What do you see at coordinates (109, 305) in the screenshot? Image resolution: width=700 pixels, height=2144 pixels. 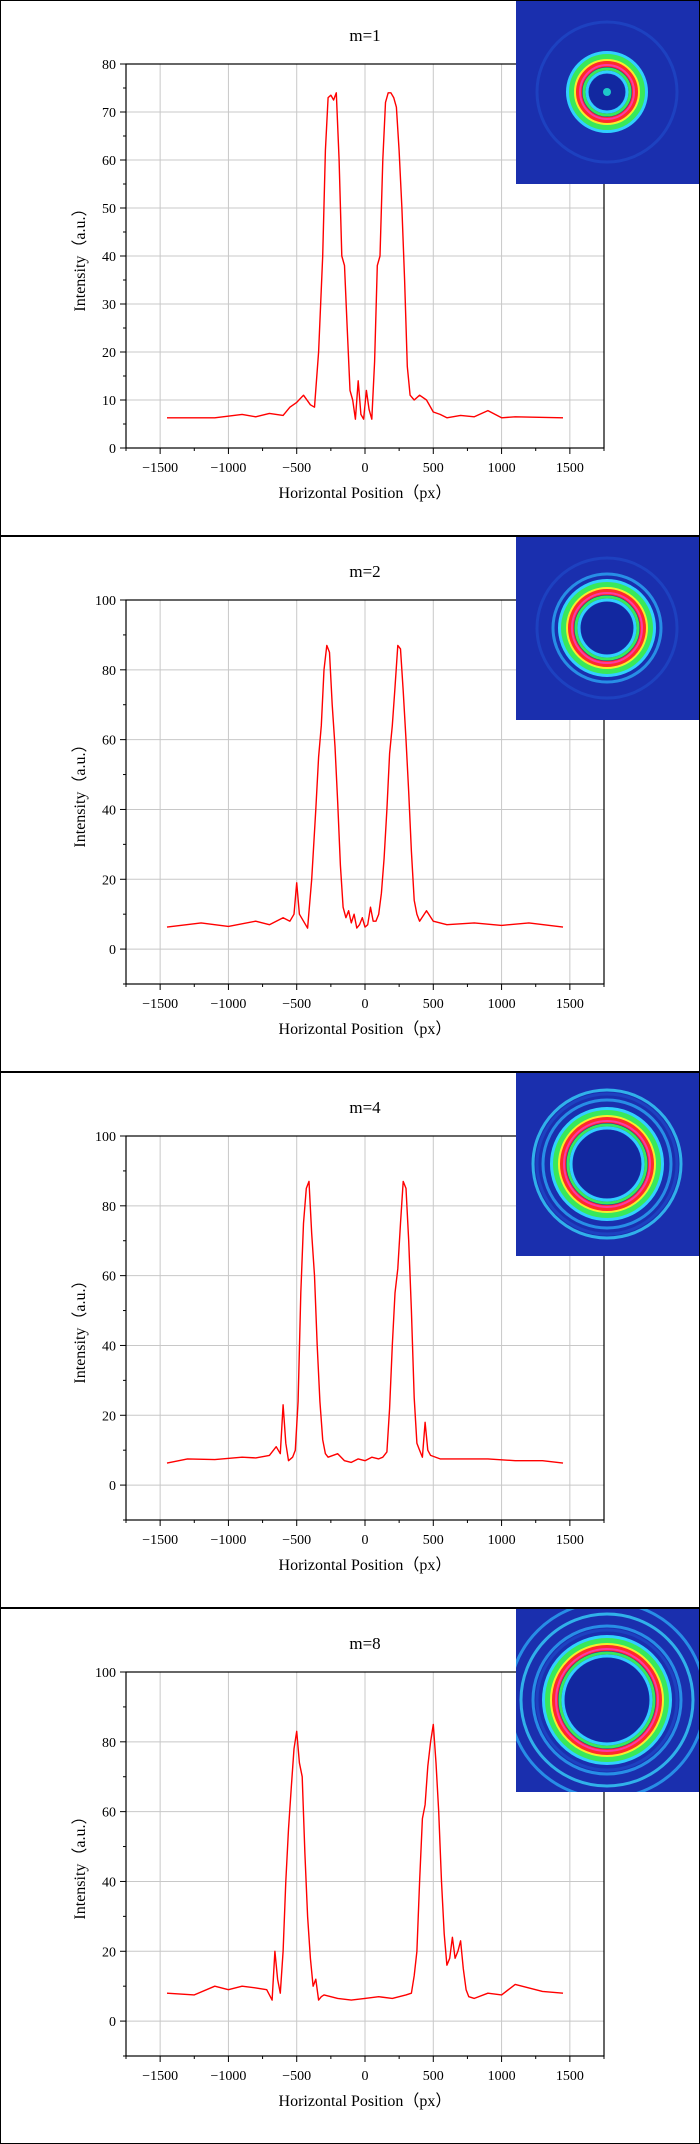 I see `y-tick-label: 30` at bounding box center [109, 305].